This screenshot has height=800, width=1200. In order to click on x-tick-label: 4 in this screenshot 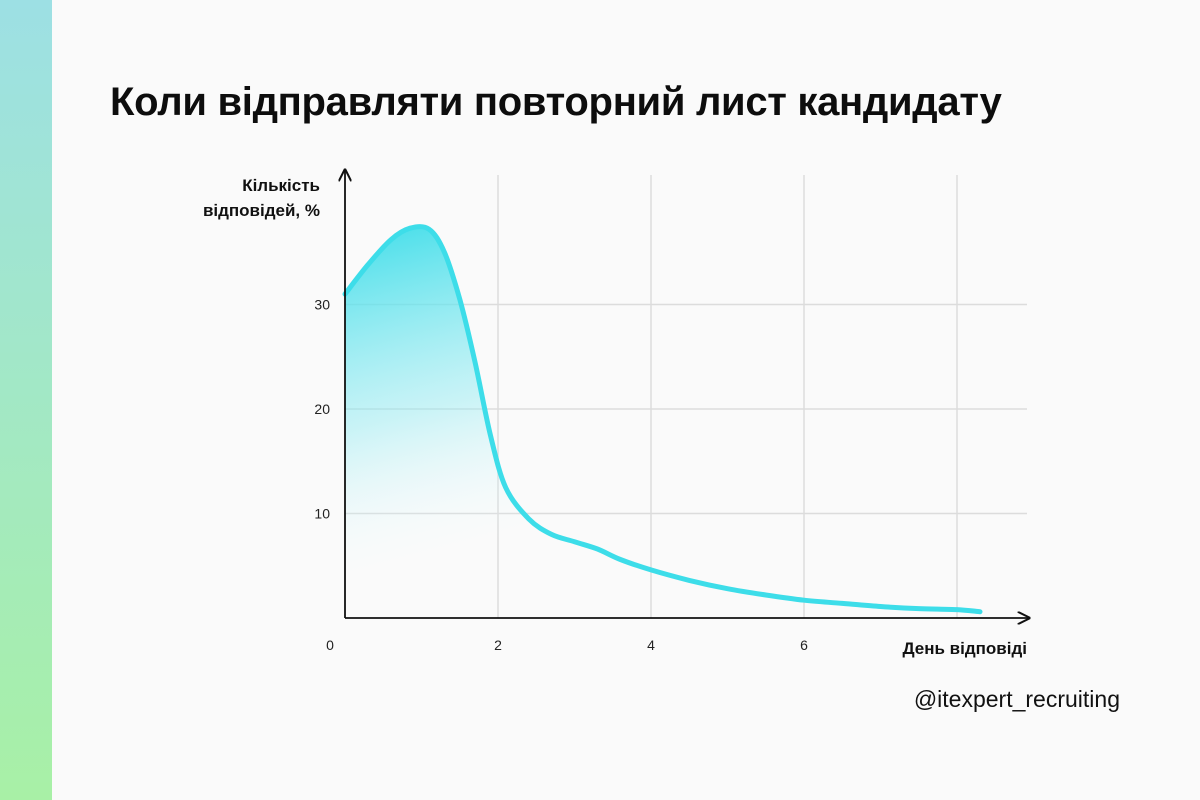, I will do `click(651, 645)`.